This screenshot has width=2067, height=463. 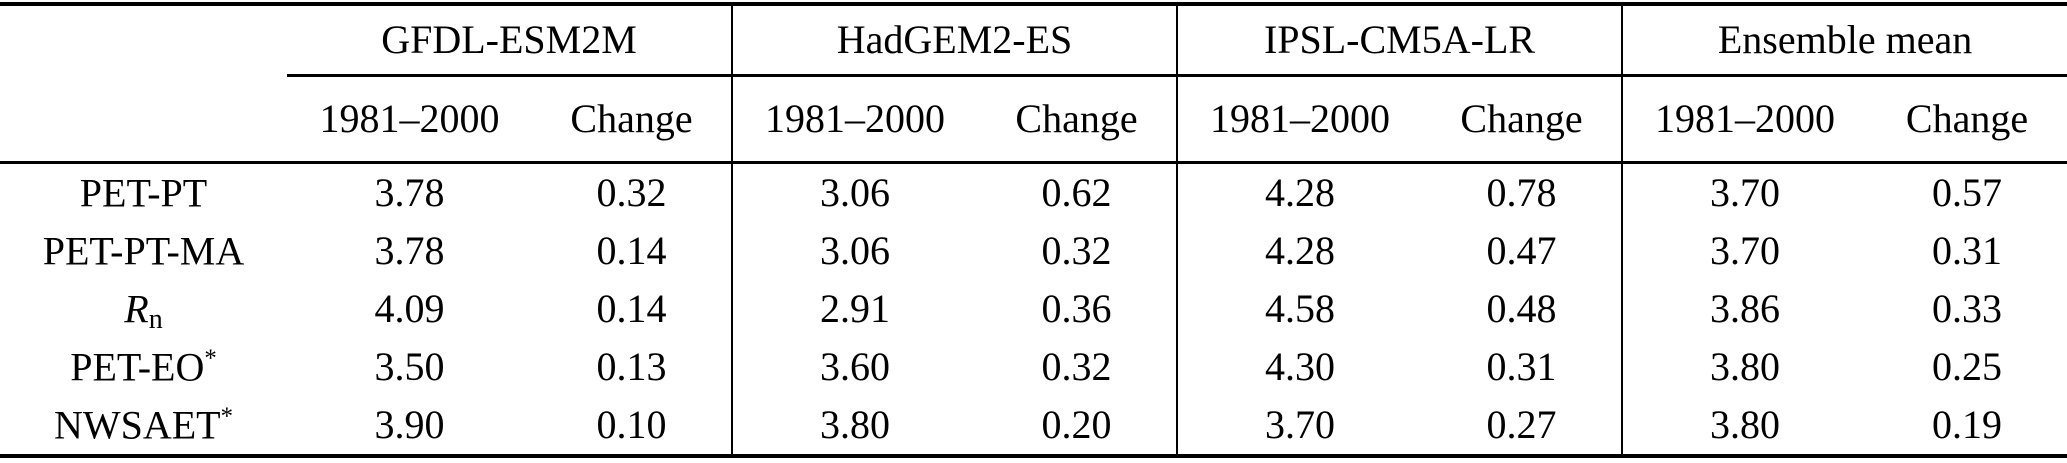 What do you see at coordinates (1521, 250) in the screenshot?
I see `value-cell: 0.47` at bounding box center [1521, 250].